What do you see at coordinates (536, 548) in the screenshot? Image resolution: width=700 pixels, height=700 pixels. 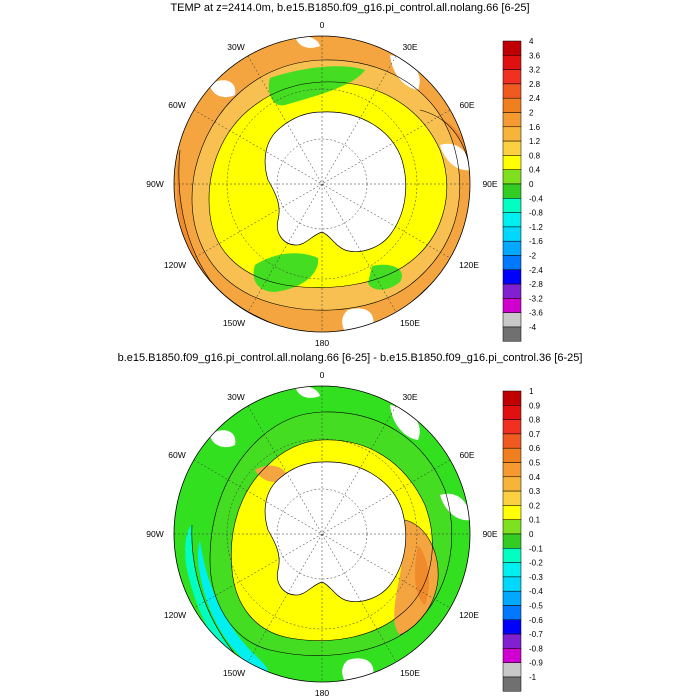 I see `colorbar-tick-label: -0.1` at bounding box center [536, 548].